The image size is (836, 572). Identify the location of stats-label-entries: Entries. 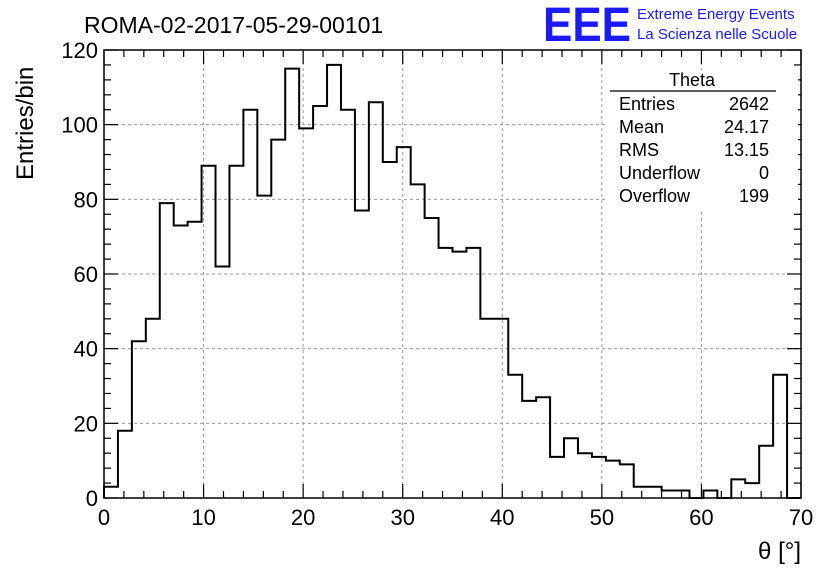
(647, 104).